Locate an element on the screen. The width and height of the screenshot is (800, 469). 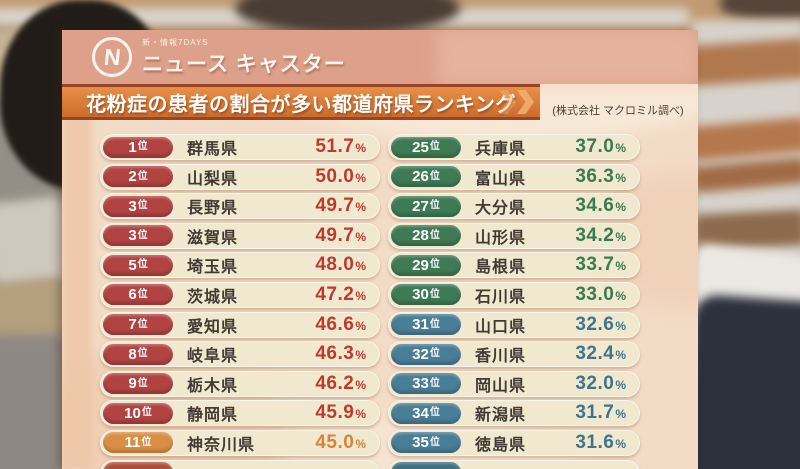
rank-badge: 11 位 is located at coordinates (138, 443).